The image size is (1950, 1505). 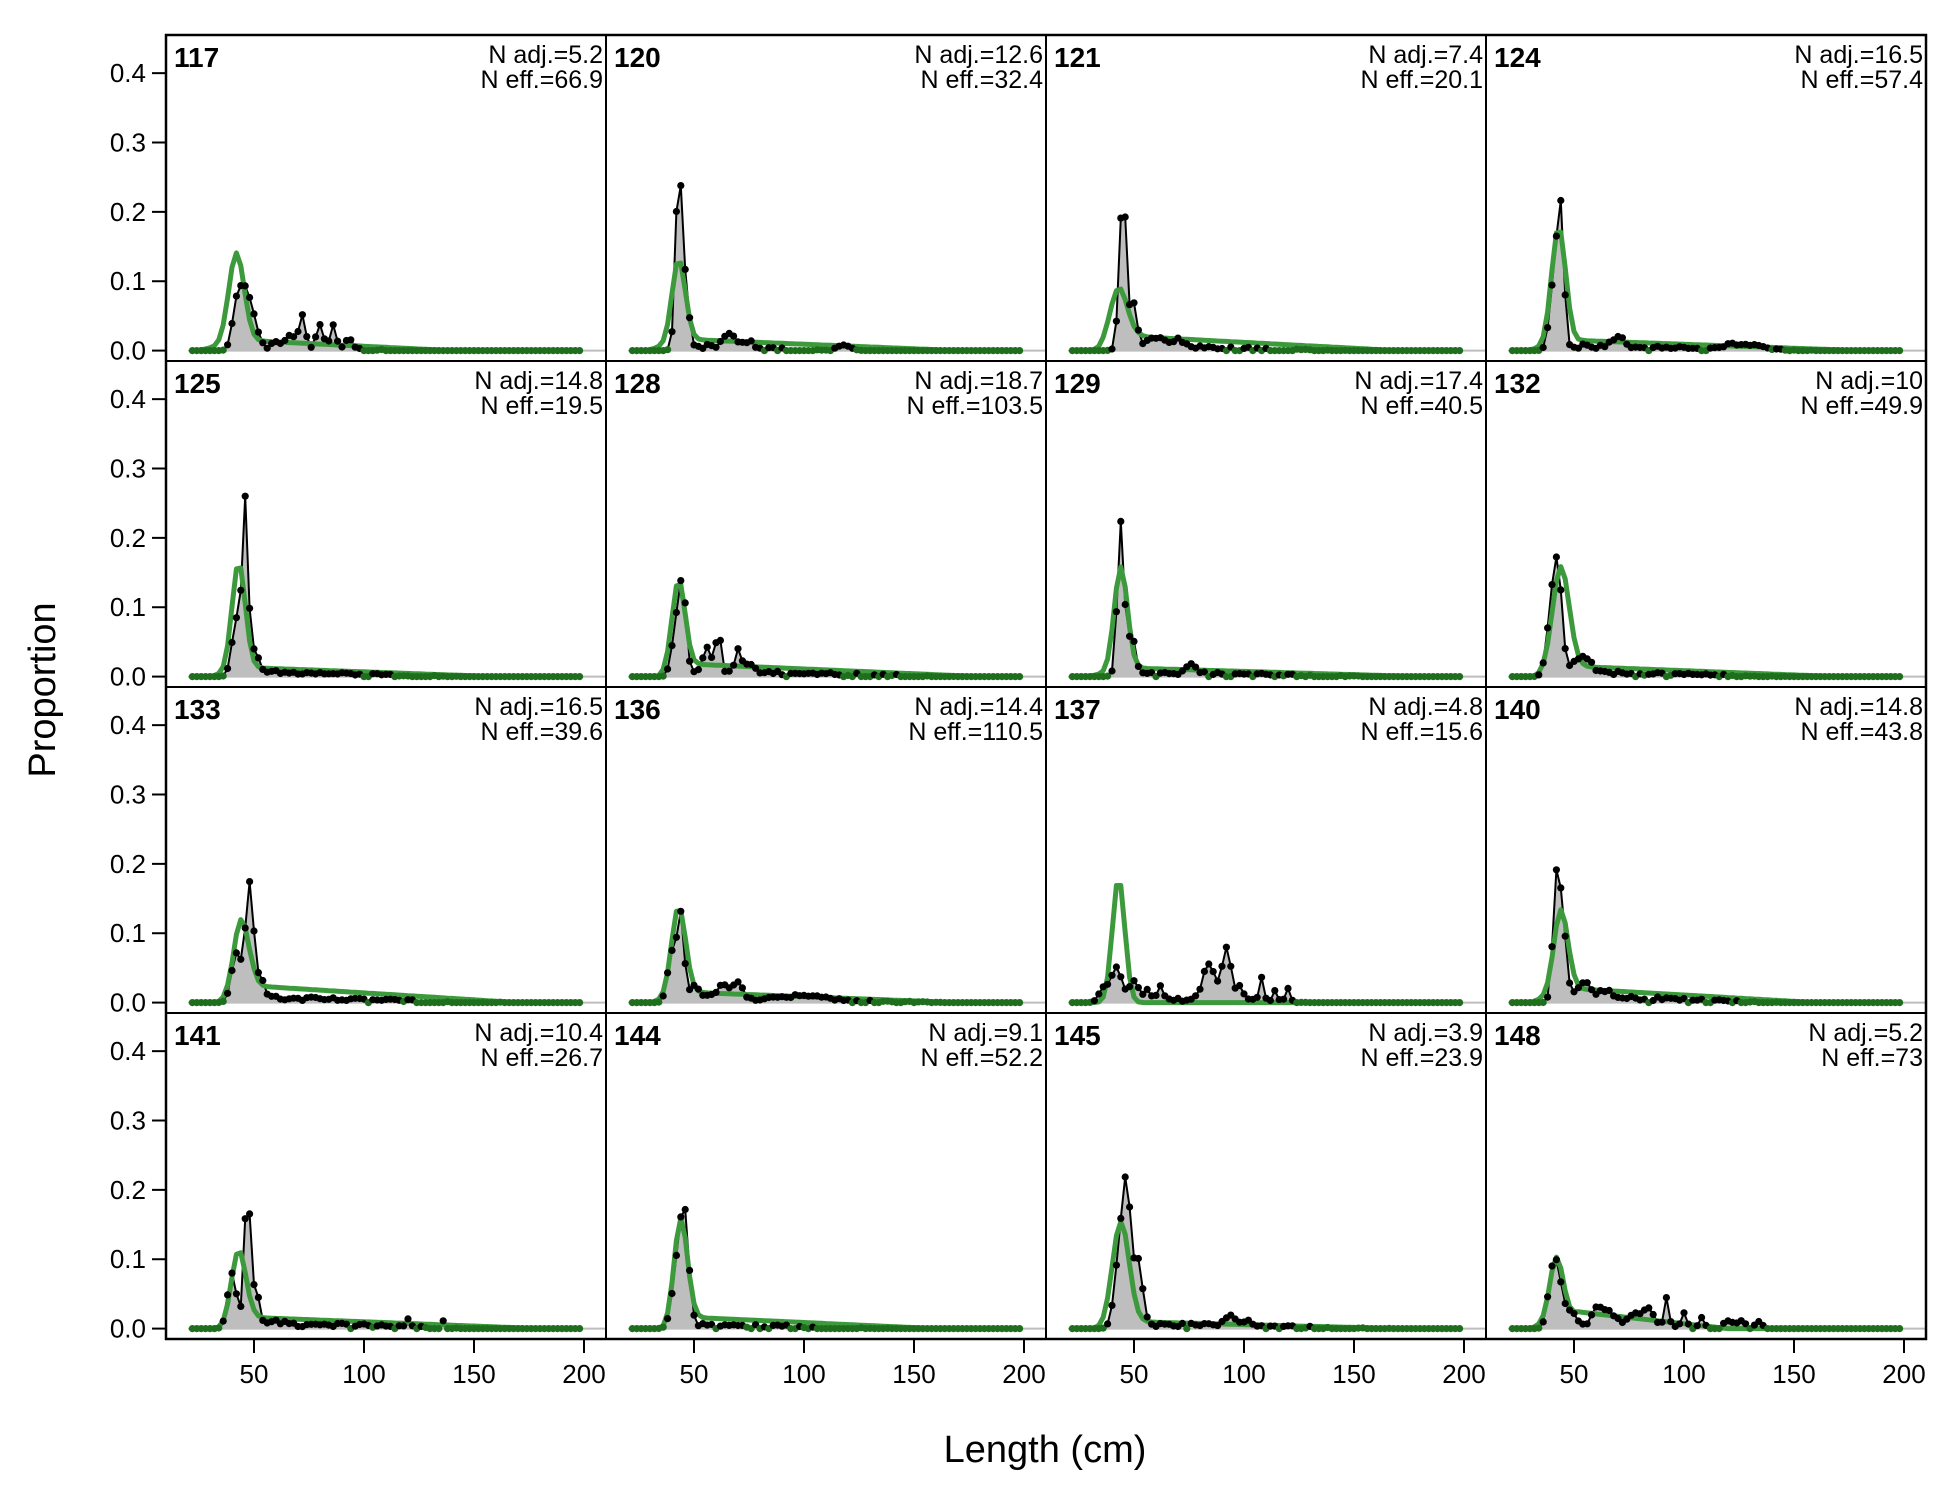 What do you see at coordinates (128, 399) in the screenshot?
I see `y-tick-label: 0.4` at bounding box center [128, 399].